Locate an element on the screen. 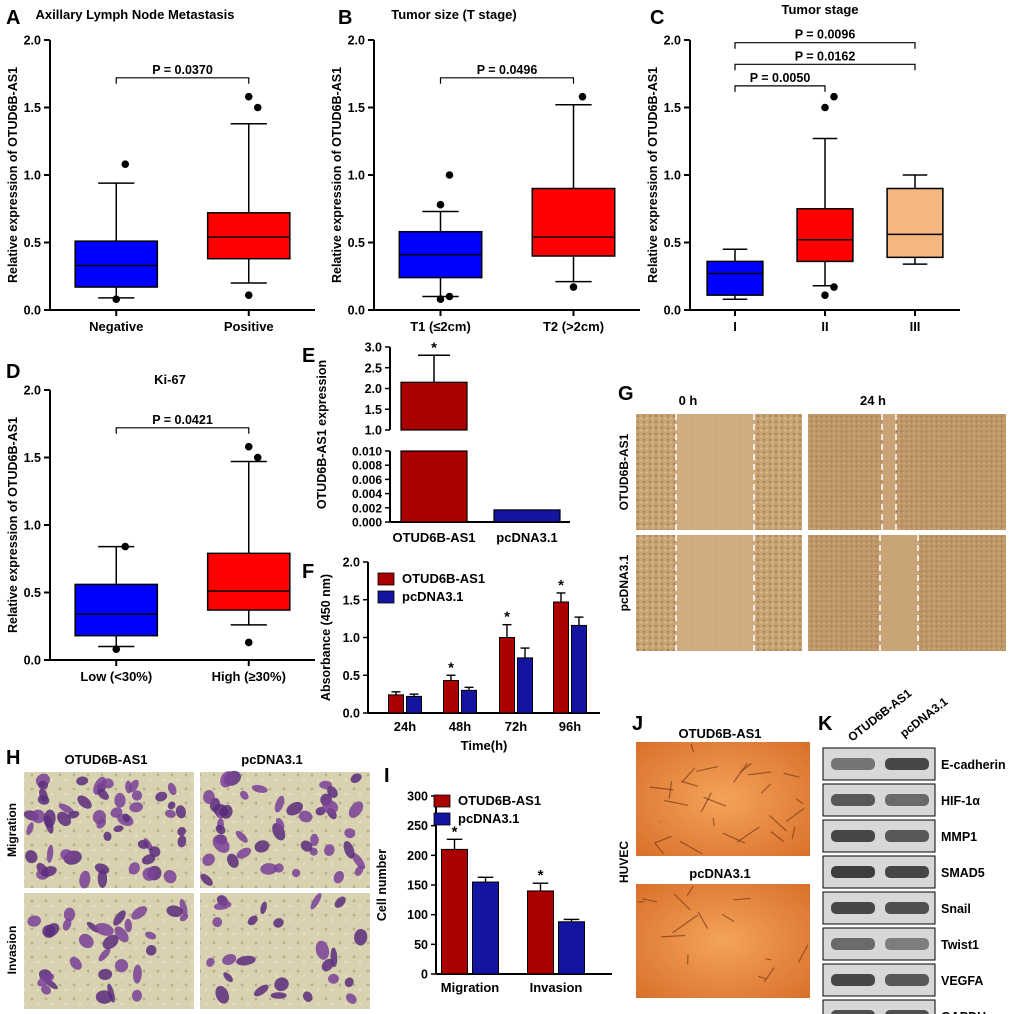 This screenshot has height=1014, width=1020. chart-title: Tumor size (T stage) is located at coordinates (453, 14).